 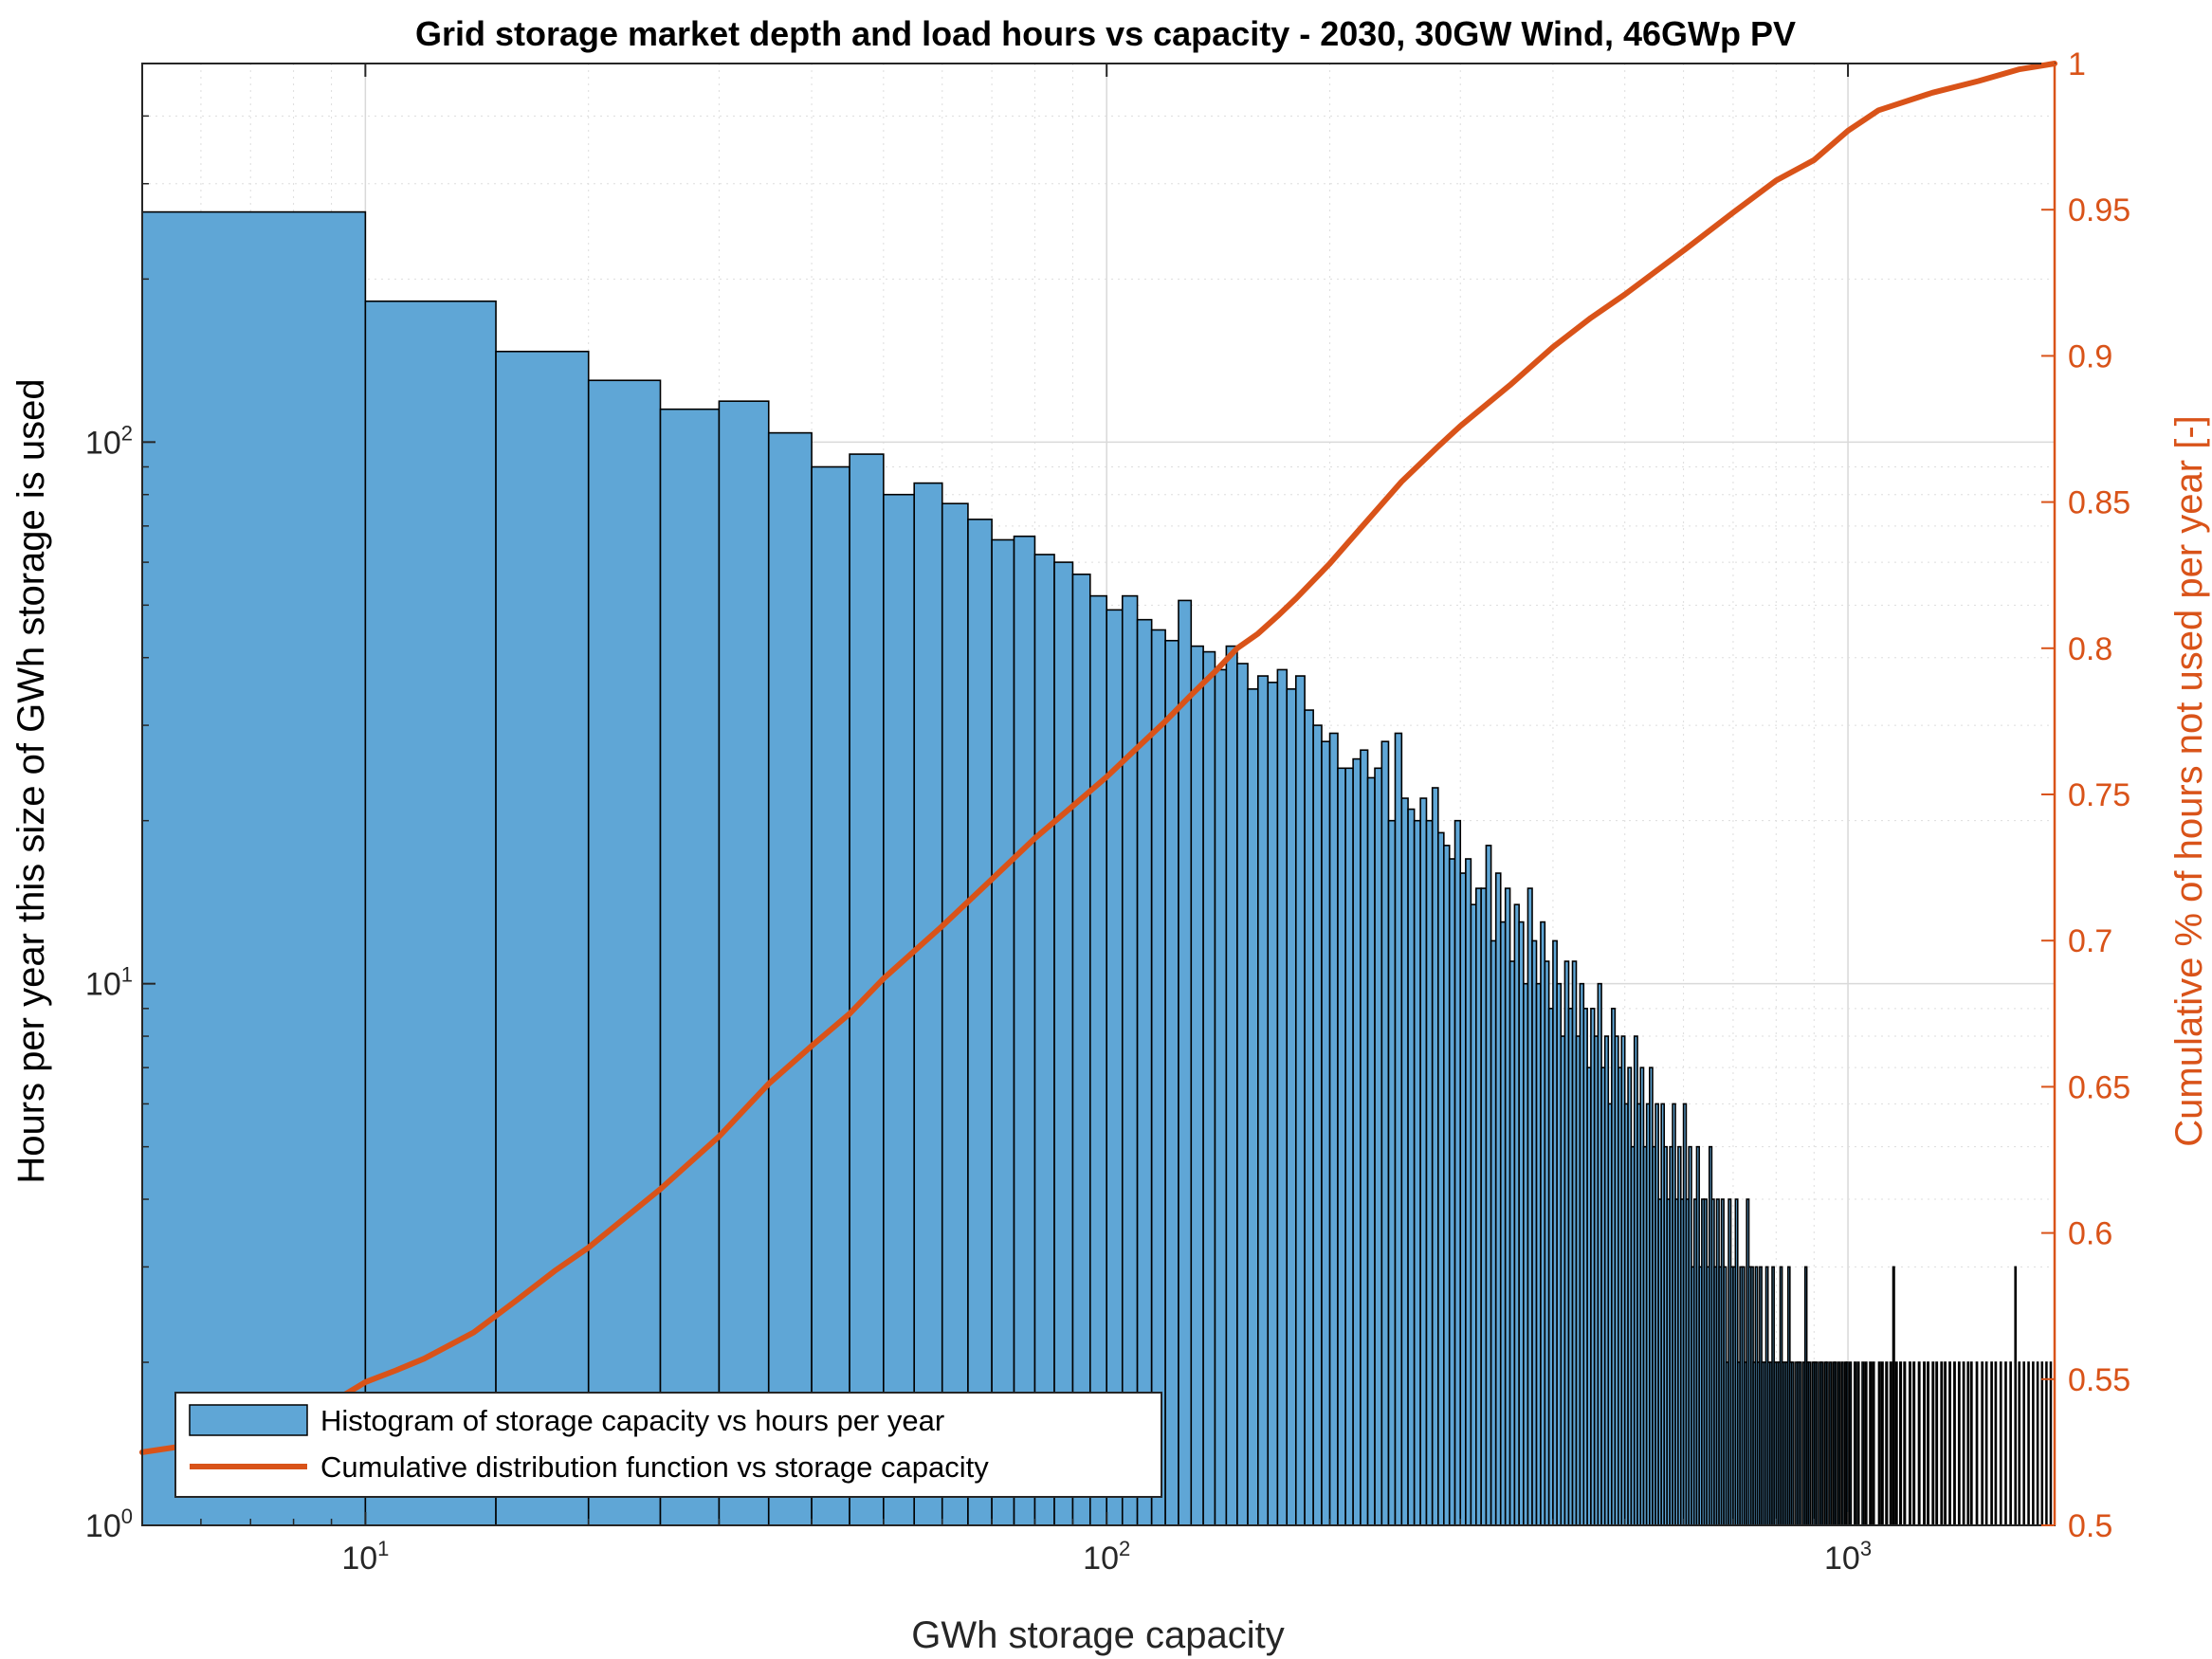 I want to click on x-tick-label: 10¹, so click(x=365, y=1557).